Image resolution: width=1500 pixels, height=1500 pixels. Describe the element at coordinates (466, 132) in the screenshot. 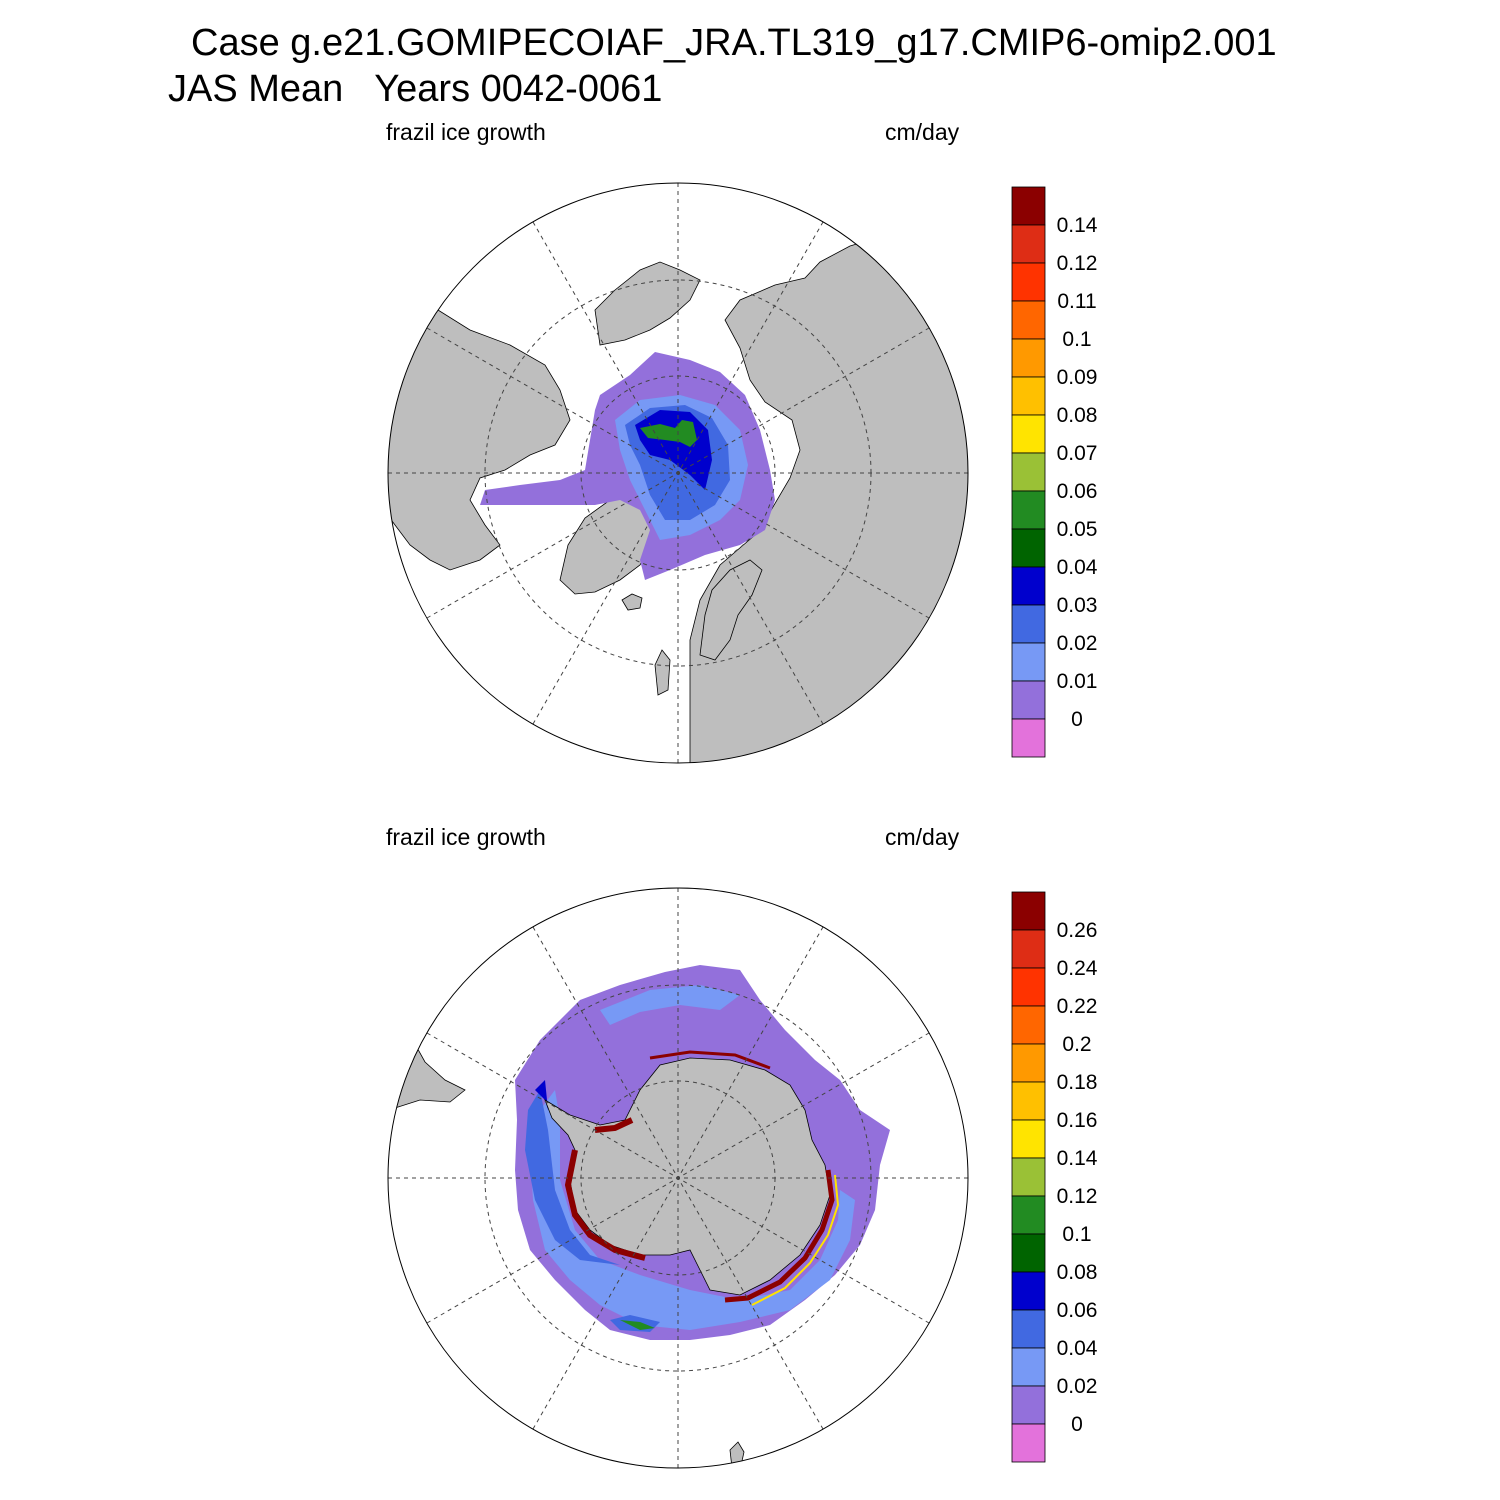

I see `north-variable-label: frazil ice growth` at that location.